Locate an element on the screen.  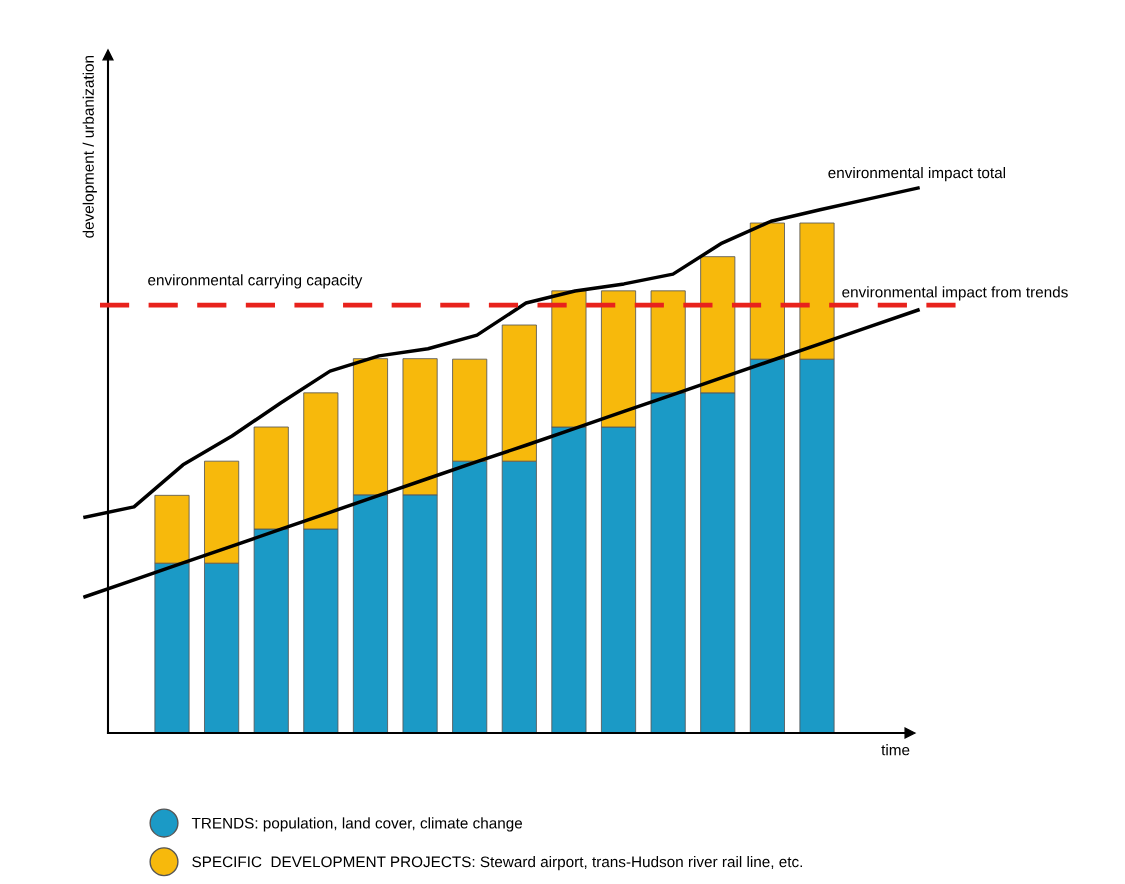
legend-label: SPECIFIC DEVELOPMENT PROJECTS: Steward airport, trans-Hudson river rail line, etc. is located at coordinates (497, 863).